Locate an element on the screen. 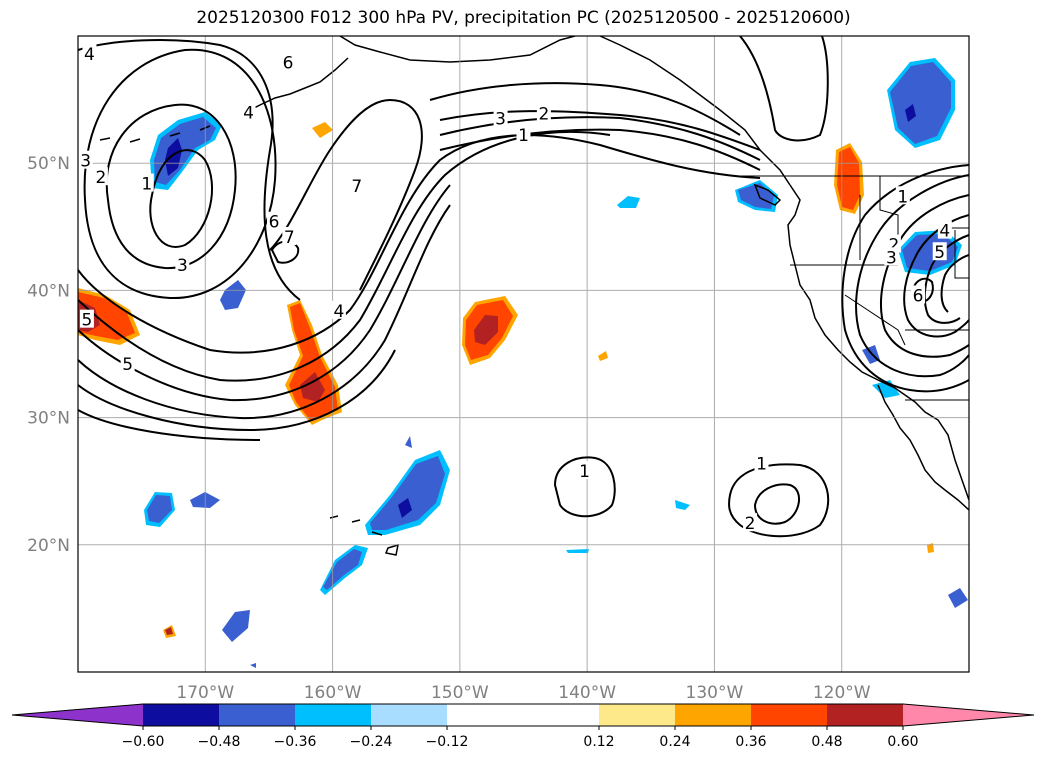  lat-tick-label: 20°N is located at coordinates (48, 546).